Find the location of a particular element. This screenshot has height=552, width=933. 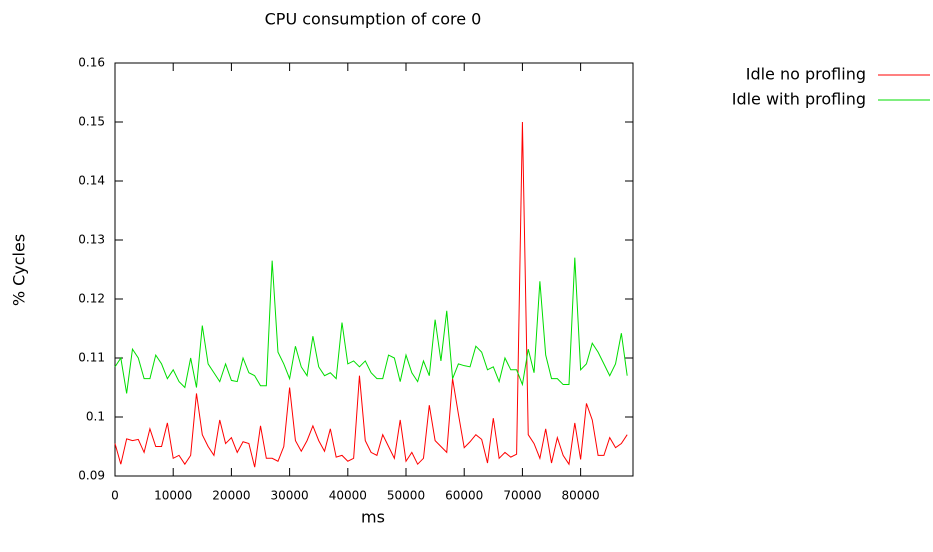

series-line is located at coordinates (371, 325).